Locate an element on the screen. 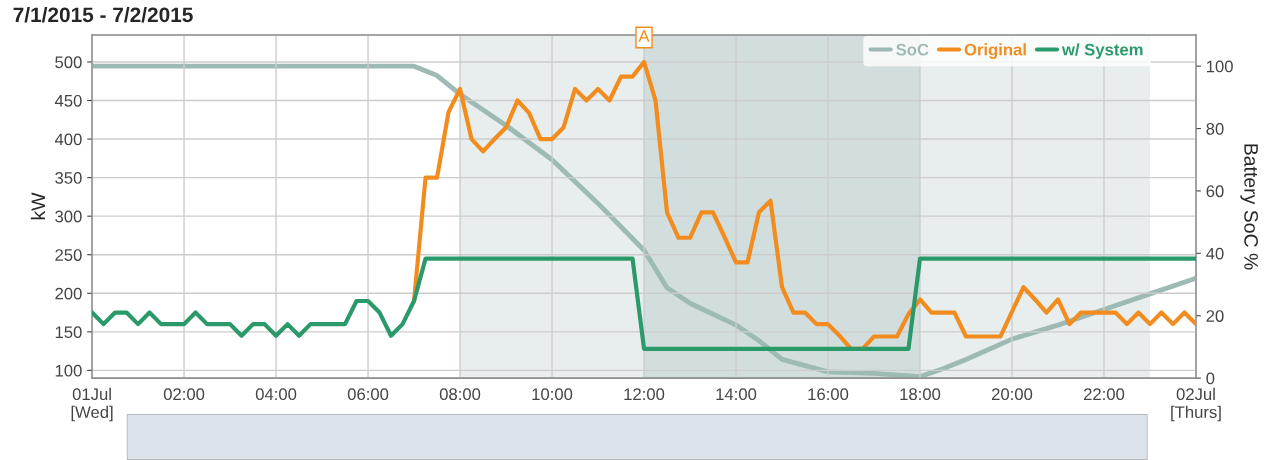 This screenshot has height=460, width=1268. x-tick-label: 02:00 is located at coordinates (184, 394).